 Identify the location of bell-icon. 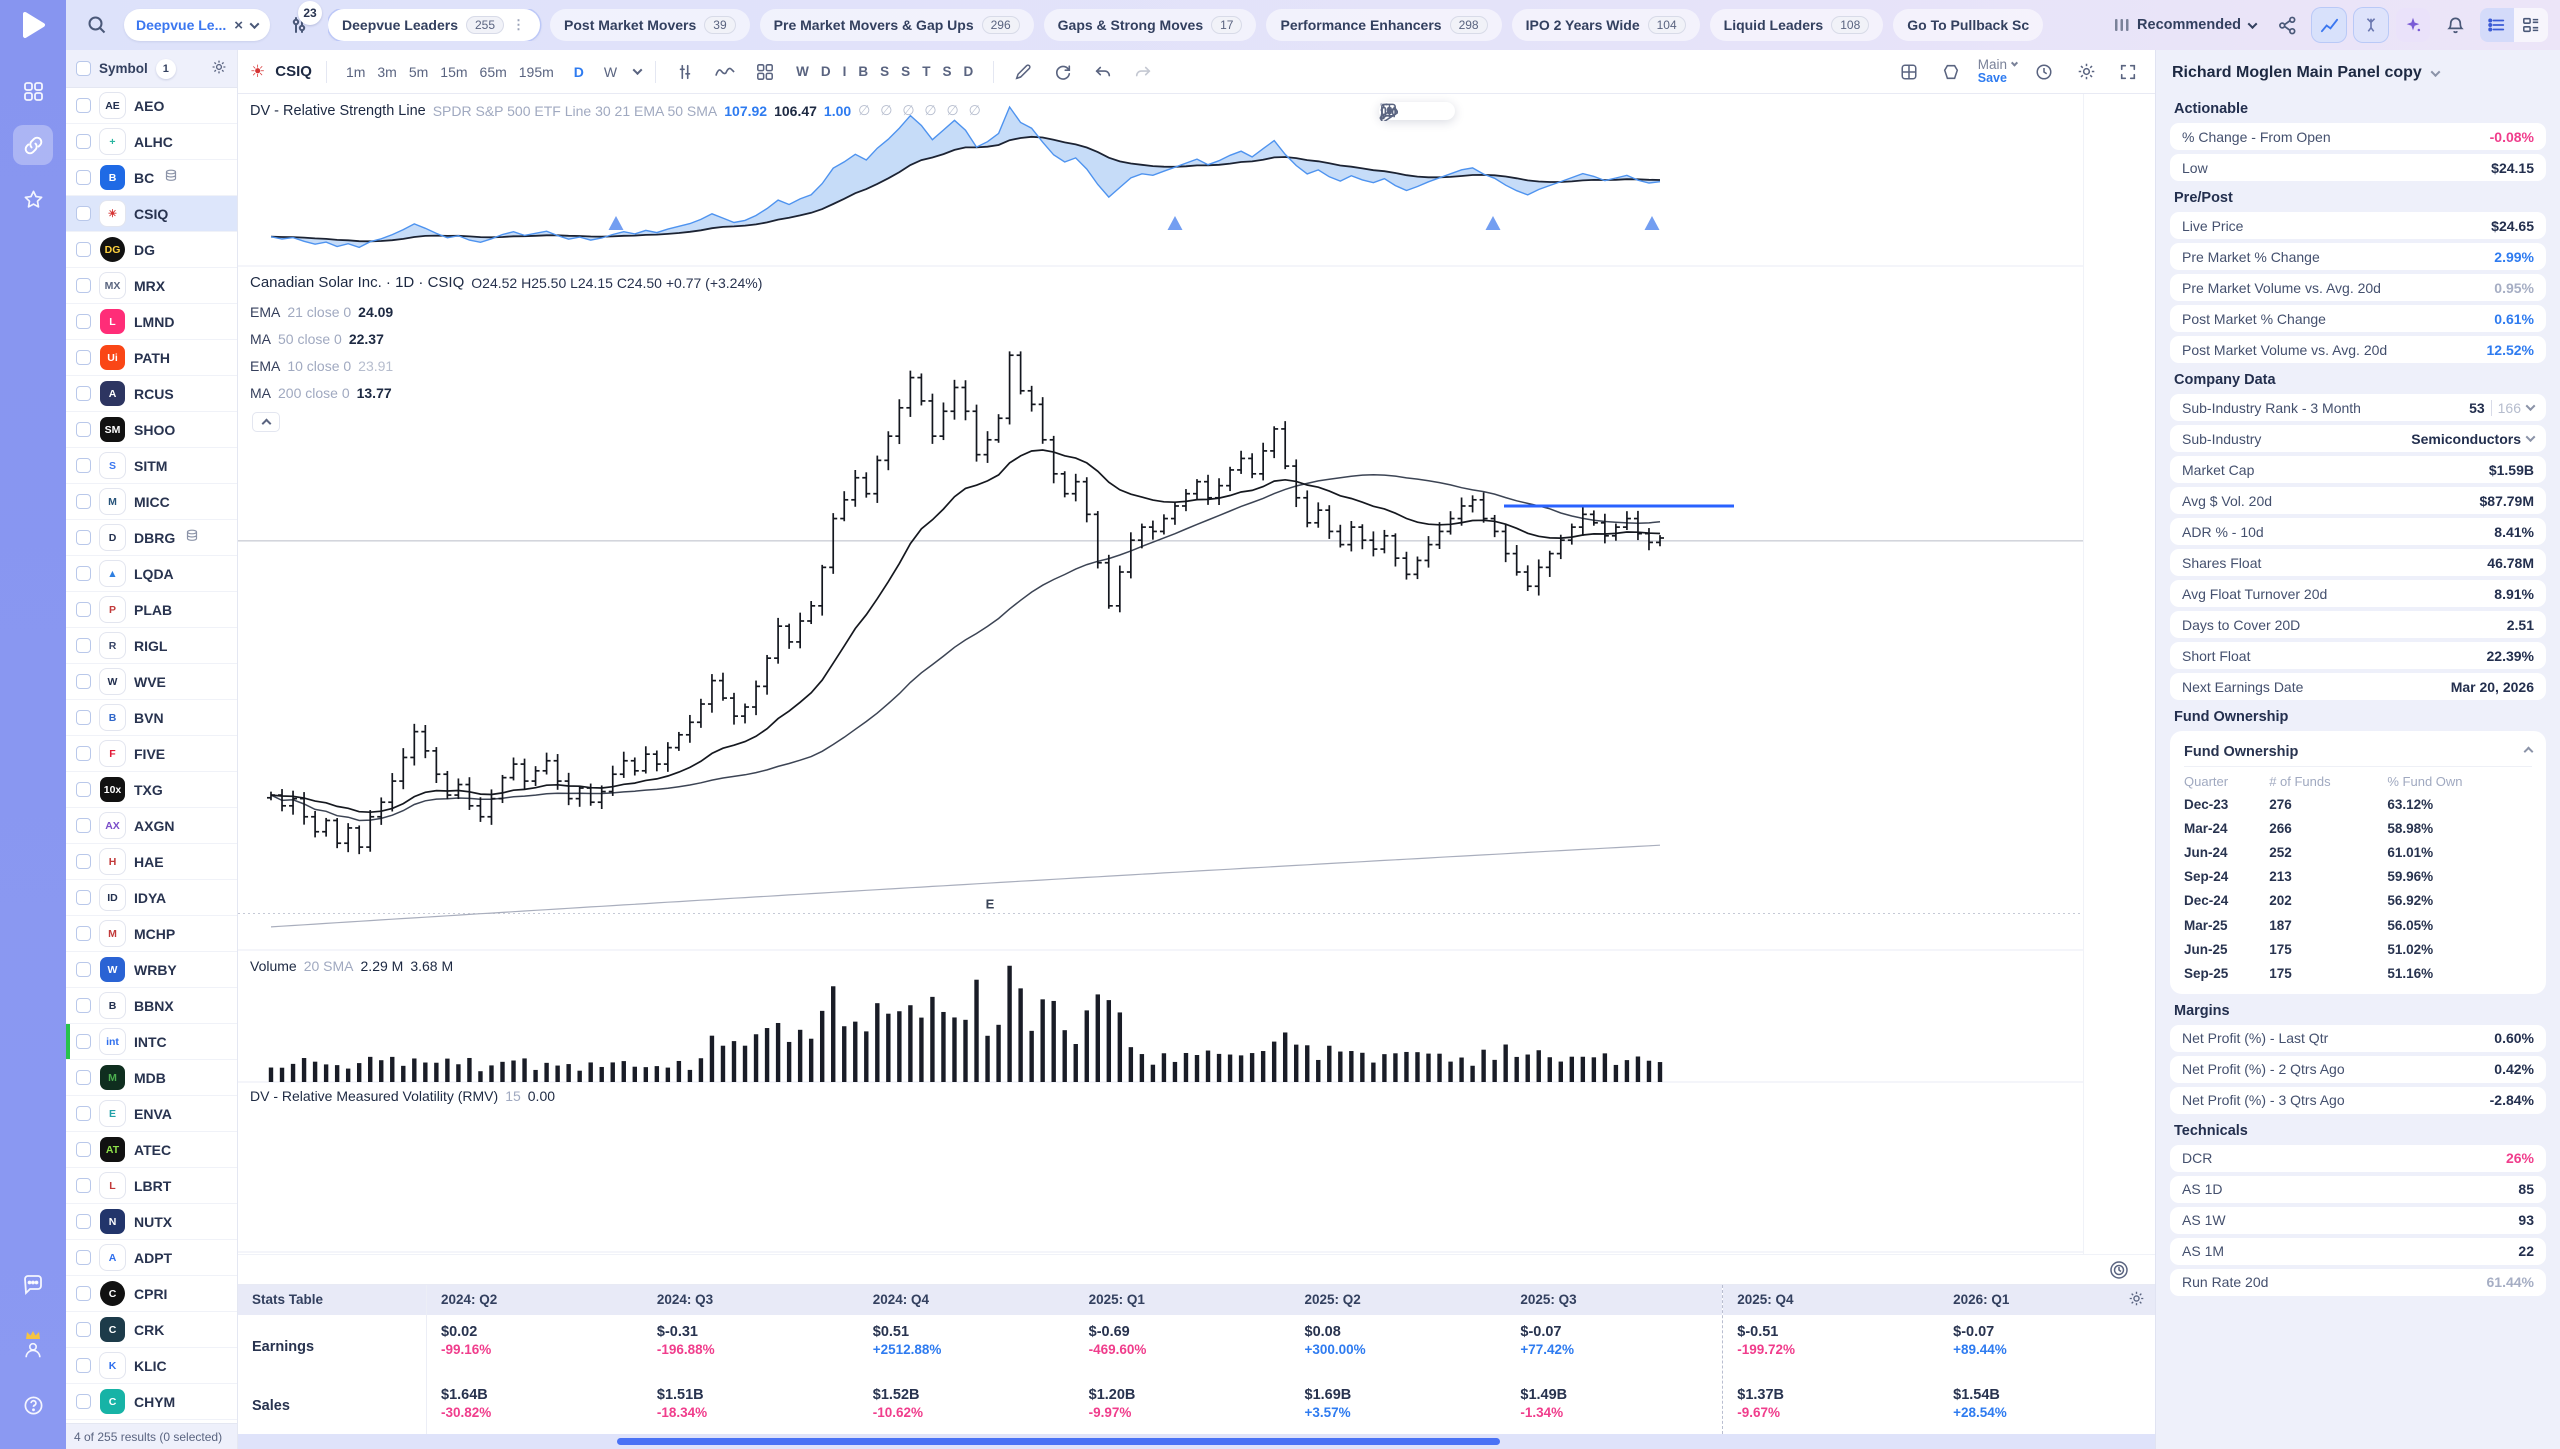
(2455, 25).